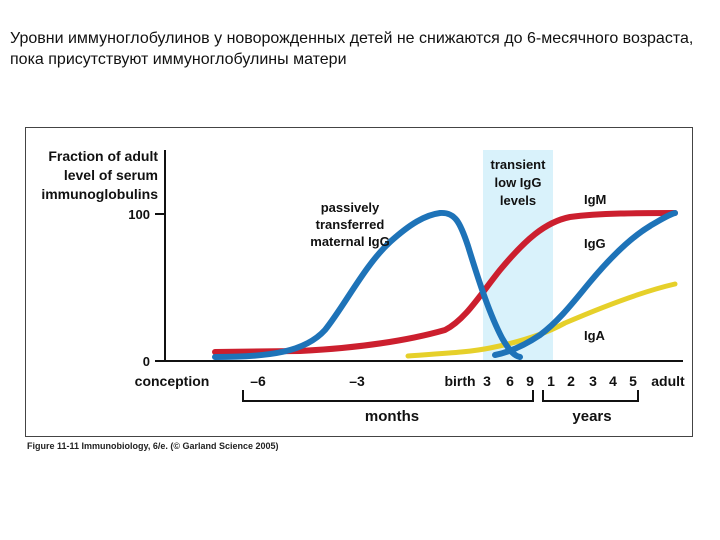 The width and height of the screenshot is (720, 540). What do you see at coordinates (530, 381) in the screenshot?
I see `x-tick-label: 9` at bounding box center [530, 381].